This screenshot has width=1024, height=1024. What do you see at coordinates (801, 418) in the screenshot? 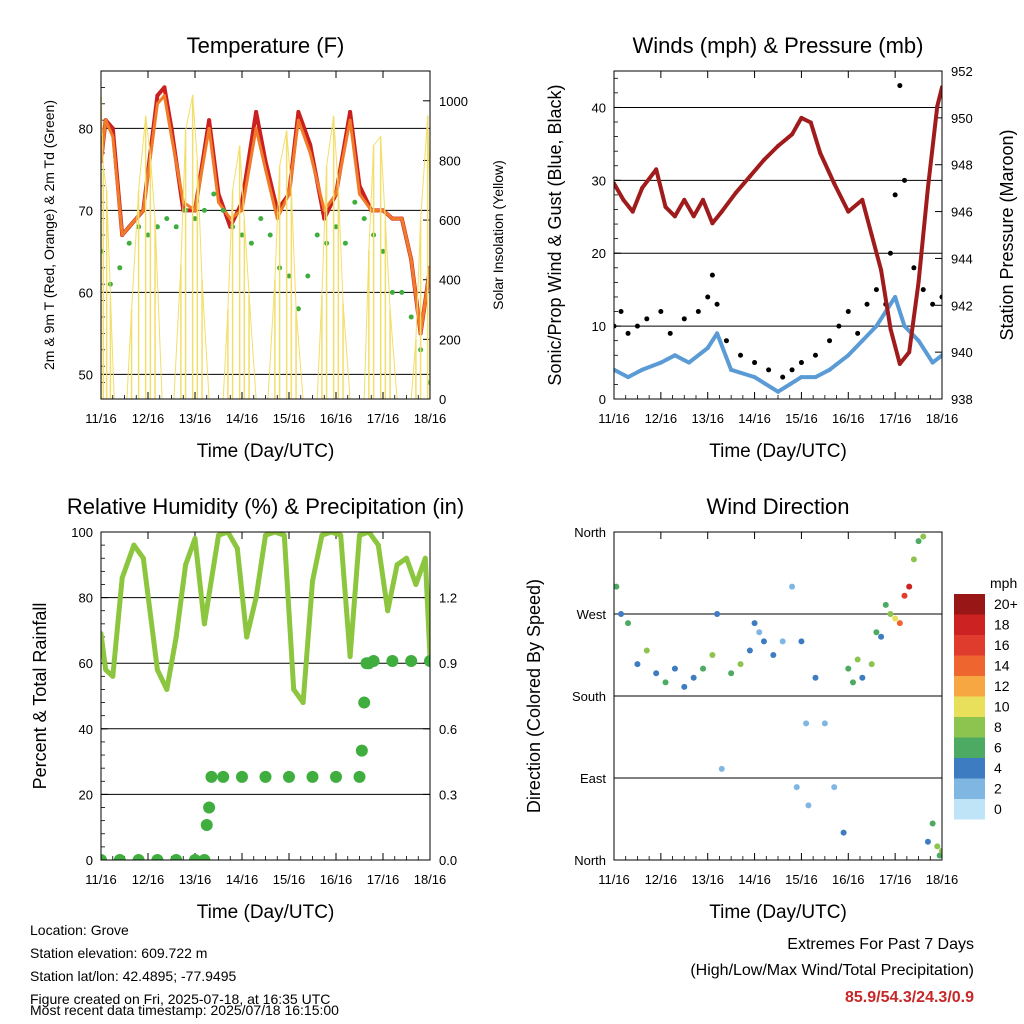
I see `x-tick-label: 15/16` at bounding box center [801, 418].